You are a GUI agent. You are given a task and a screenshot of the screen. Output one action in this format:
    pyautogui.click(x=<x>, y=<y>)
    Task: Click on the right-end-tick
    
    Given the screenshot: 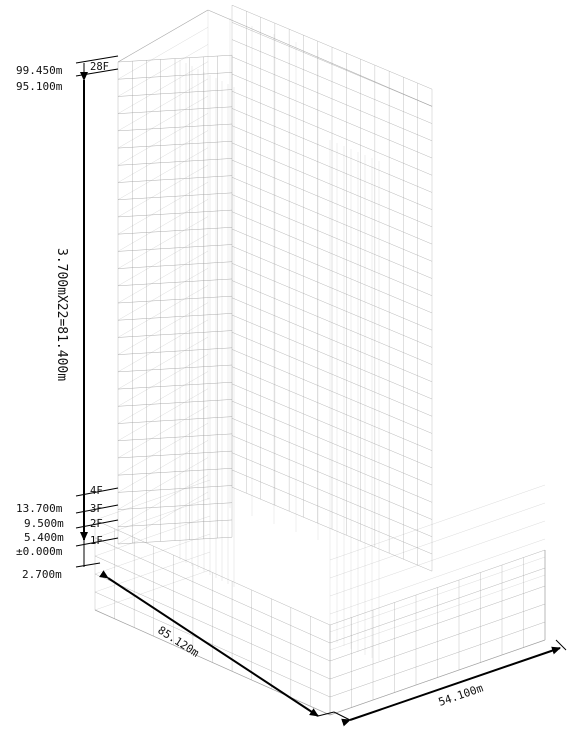 What is the action you would take?
    pyautogui.click(x=561, y=645)
    